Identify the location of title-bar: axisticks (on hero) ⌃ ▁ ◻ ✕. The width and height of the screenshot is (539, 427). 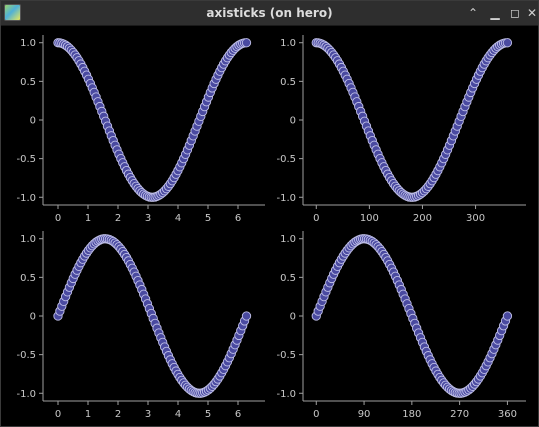
(269, 13).